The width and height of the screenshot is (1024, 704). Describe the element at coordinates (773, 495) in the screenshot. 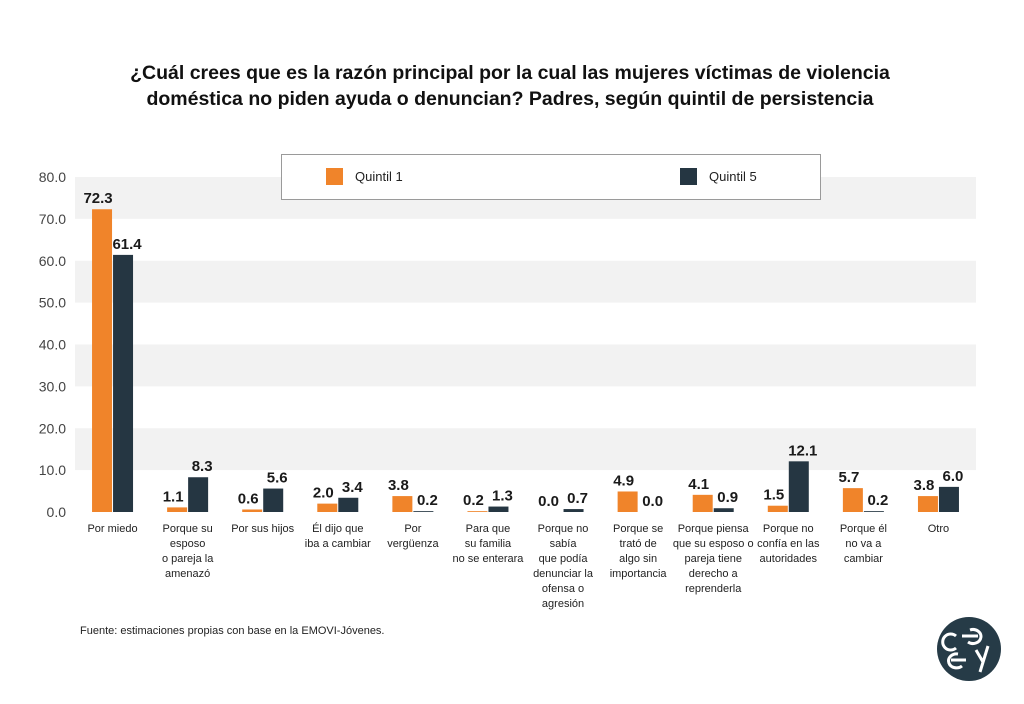

I see `value-label: 1.5` at that location.